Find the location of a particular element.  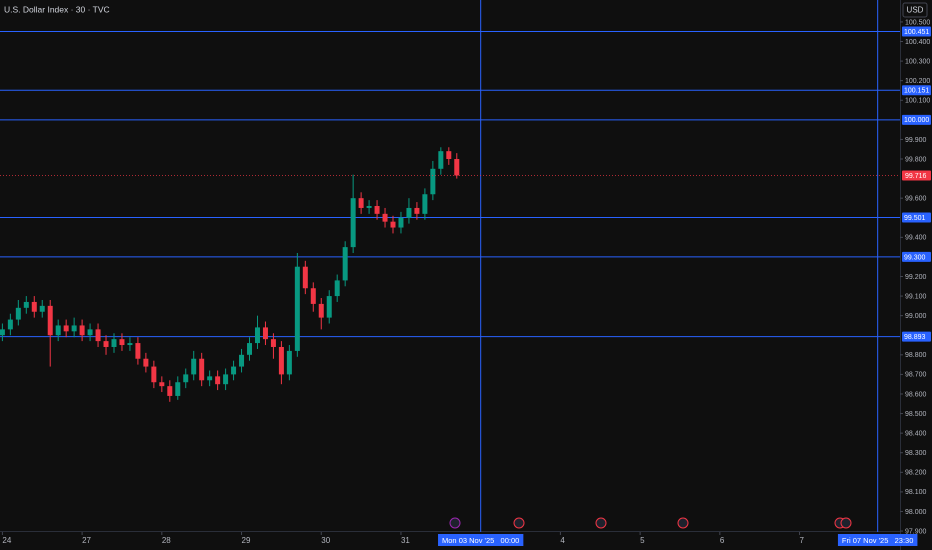

x-tick-label: 6 is located at coordinates (722, 540).